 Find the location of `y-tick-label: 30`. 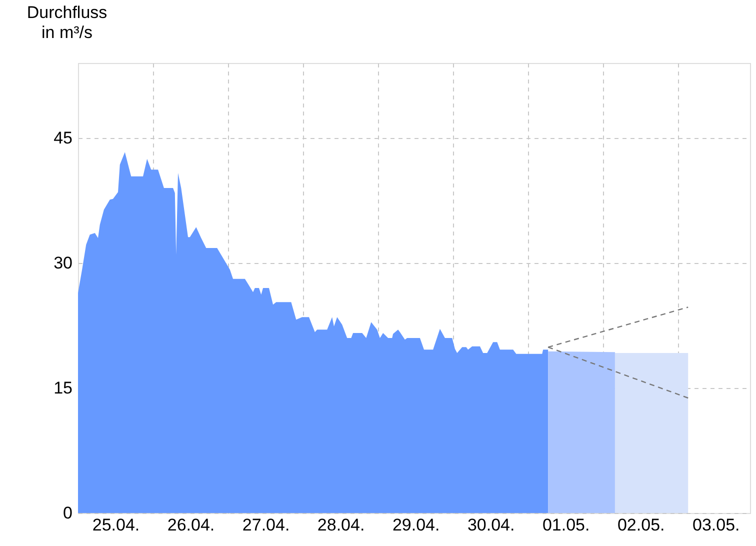

y-tick-label: 30 is located at coordinates (63, 263).